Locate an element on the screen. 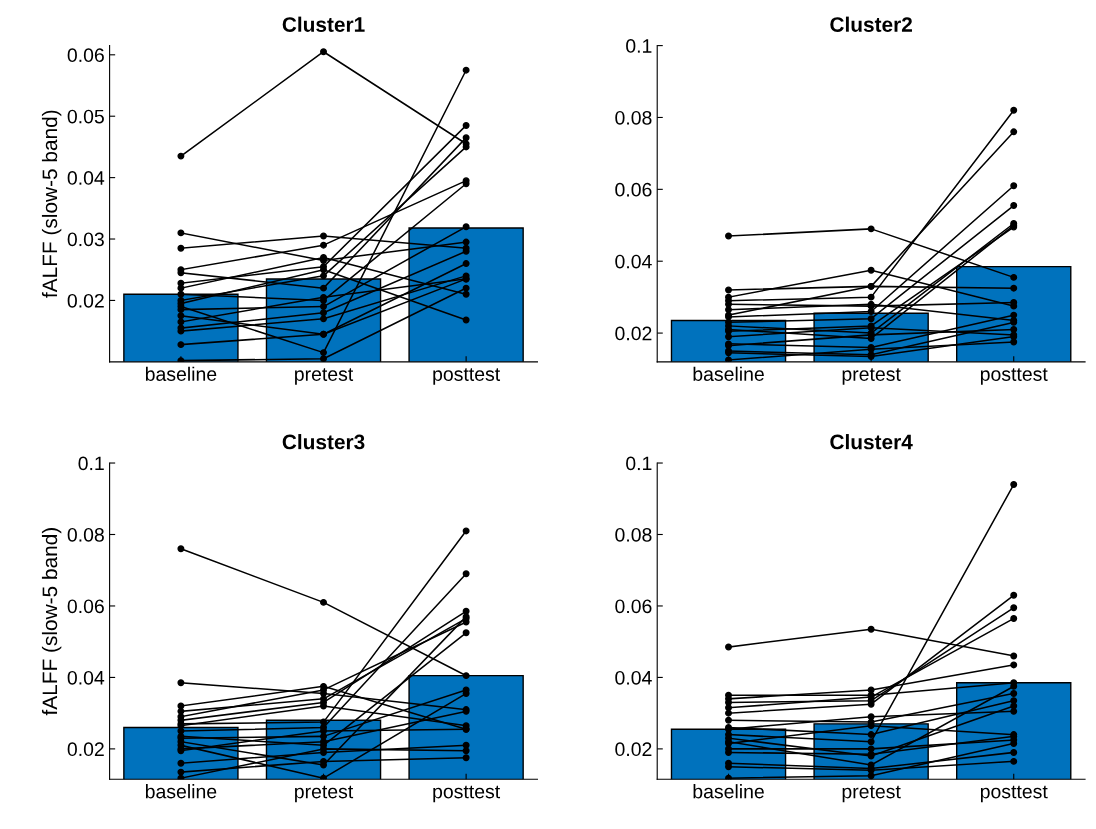 Image resolution: width=1096 pixels, height=829 pixels. chart-title: Cluster1 is located at coordinates (323, 24).